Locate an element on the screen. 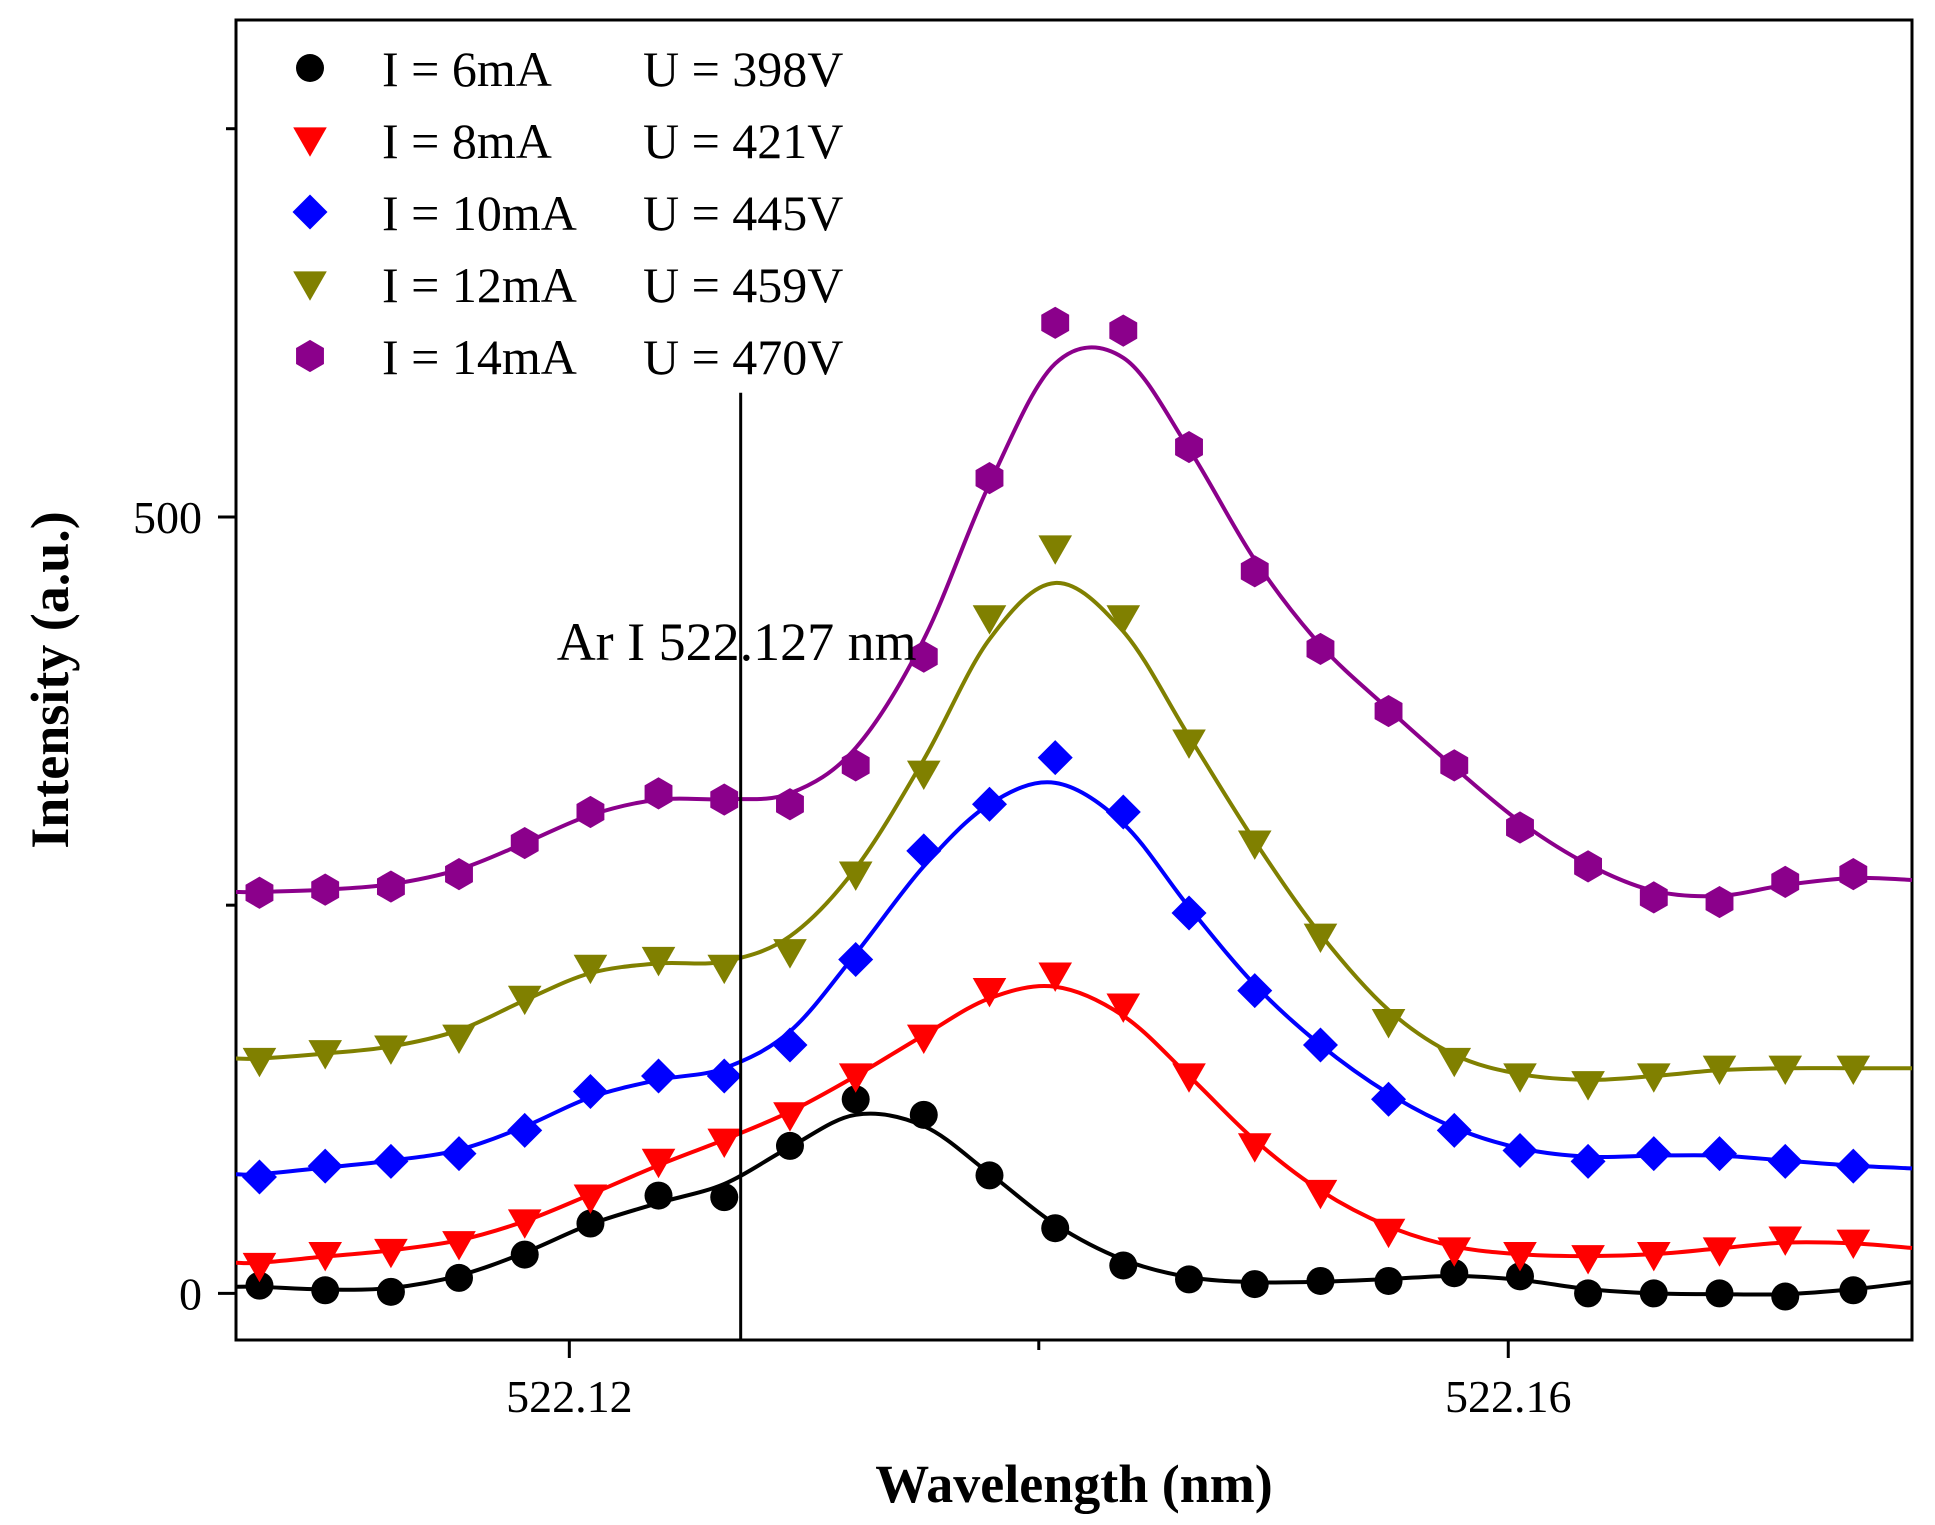  y-tick-label: 0 is located at coordinates (190, 1293).